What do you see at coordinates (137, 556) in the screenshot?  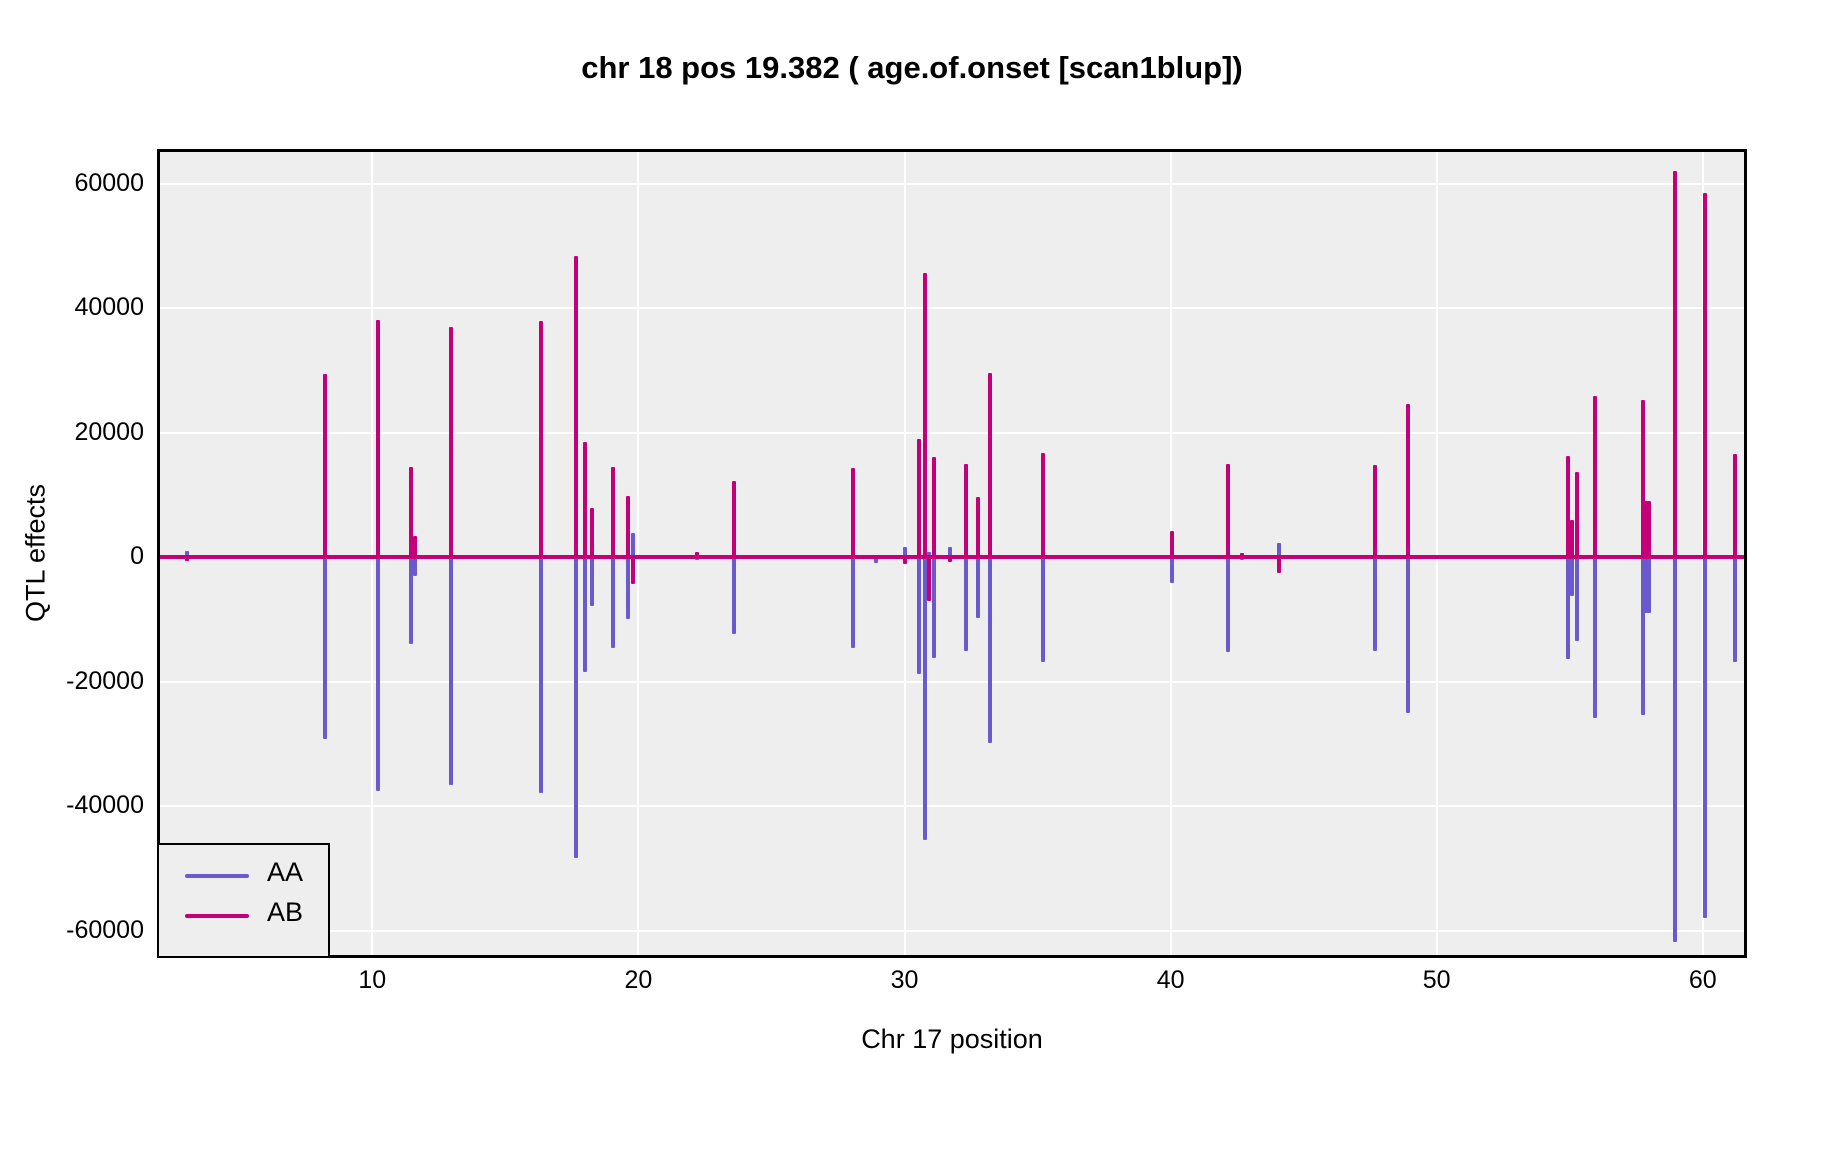 I see `y-tick-label-0: 0` at bounding box center [137, 556].